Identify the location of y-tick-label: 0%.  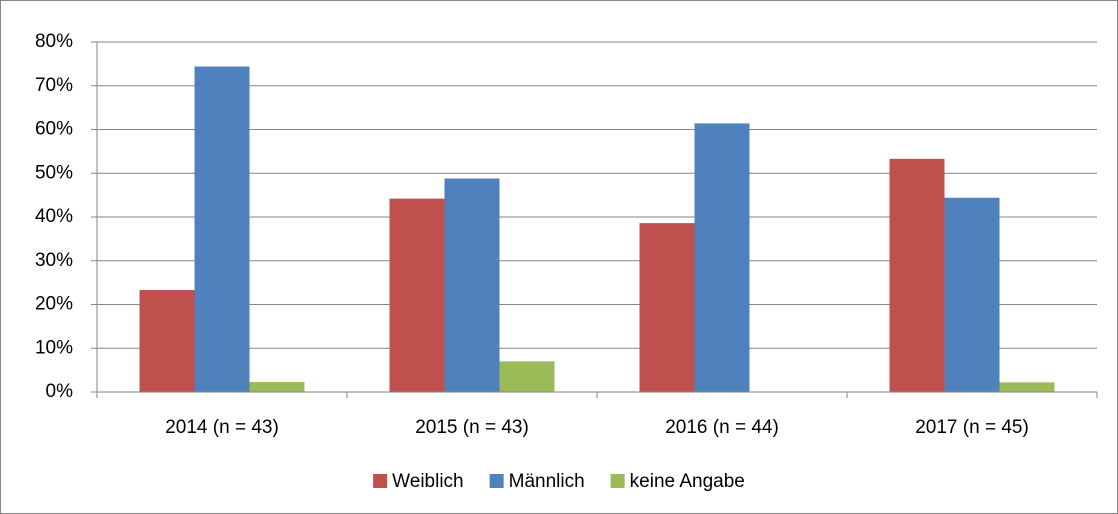
(60, 391).